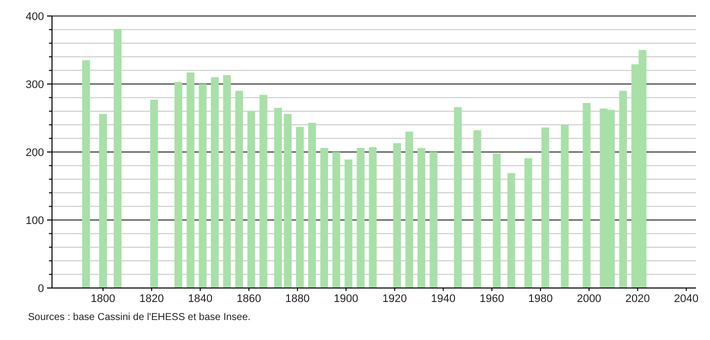 The height and width of the screenshot is (340, 710). I want to click on y-tick-label: 200, so click(35, 152).